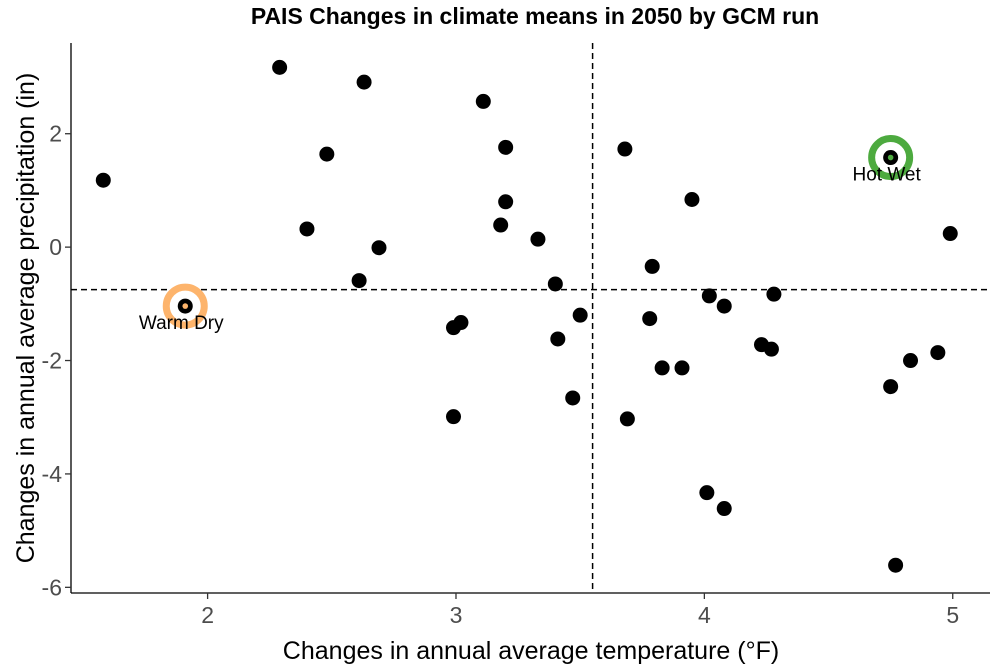 This screenshot has width=1000, height=667. What do you see at coordinates (704, 615) in the screenshot?
I see `x-tick-label: 4` at bounding box center [704, 615].